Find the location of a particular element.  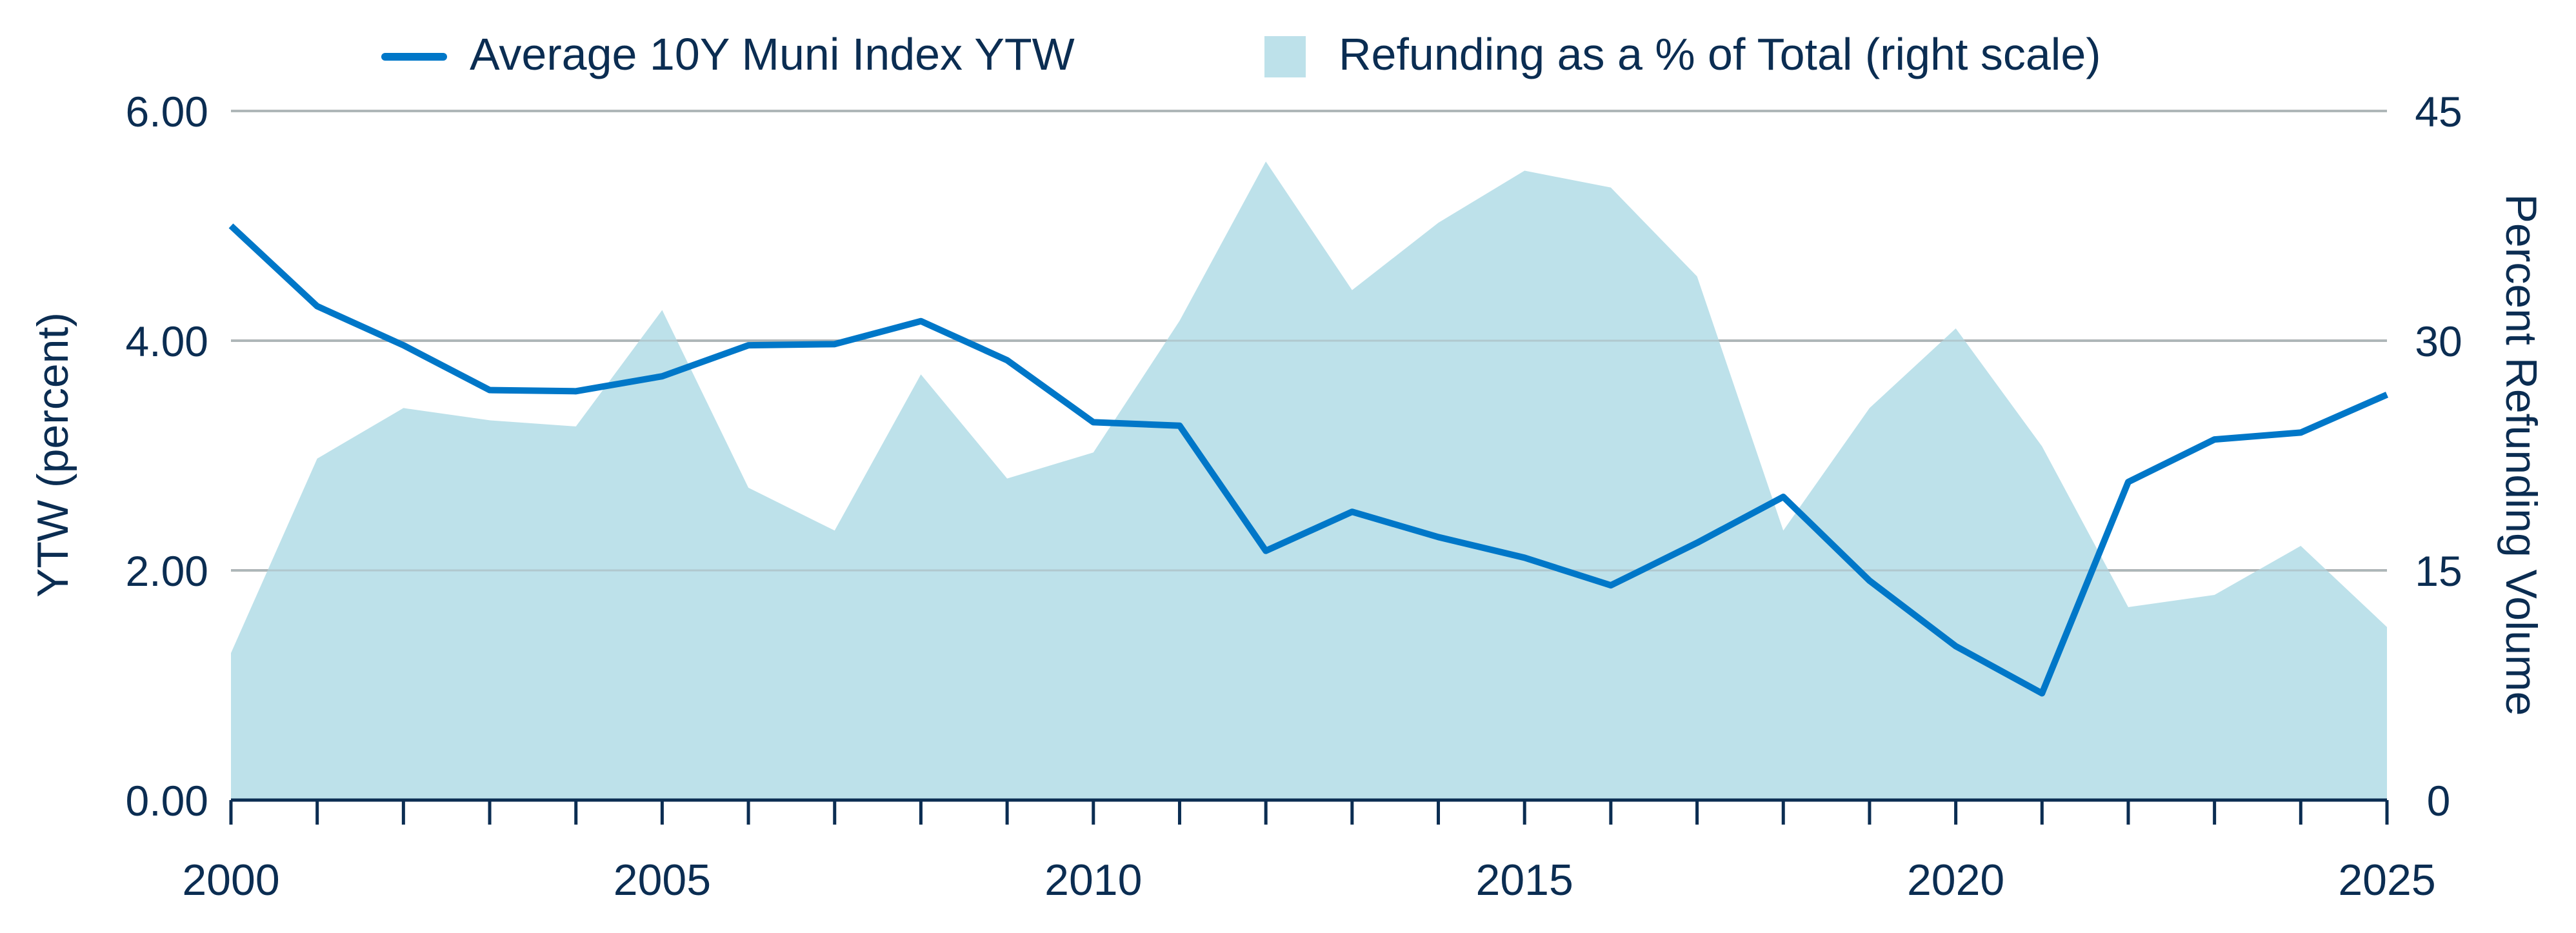

y2-tick-label: 45 is located at coordinates (2438, 112).